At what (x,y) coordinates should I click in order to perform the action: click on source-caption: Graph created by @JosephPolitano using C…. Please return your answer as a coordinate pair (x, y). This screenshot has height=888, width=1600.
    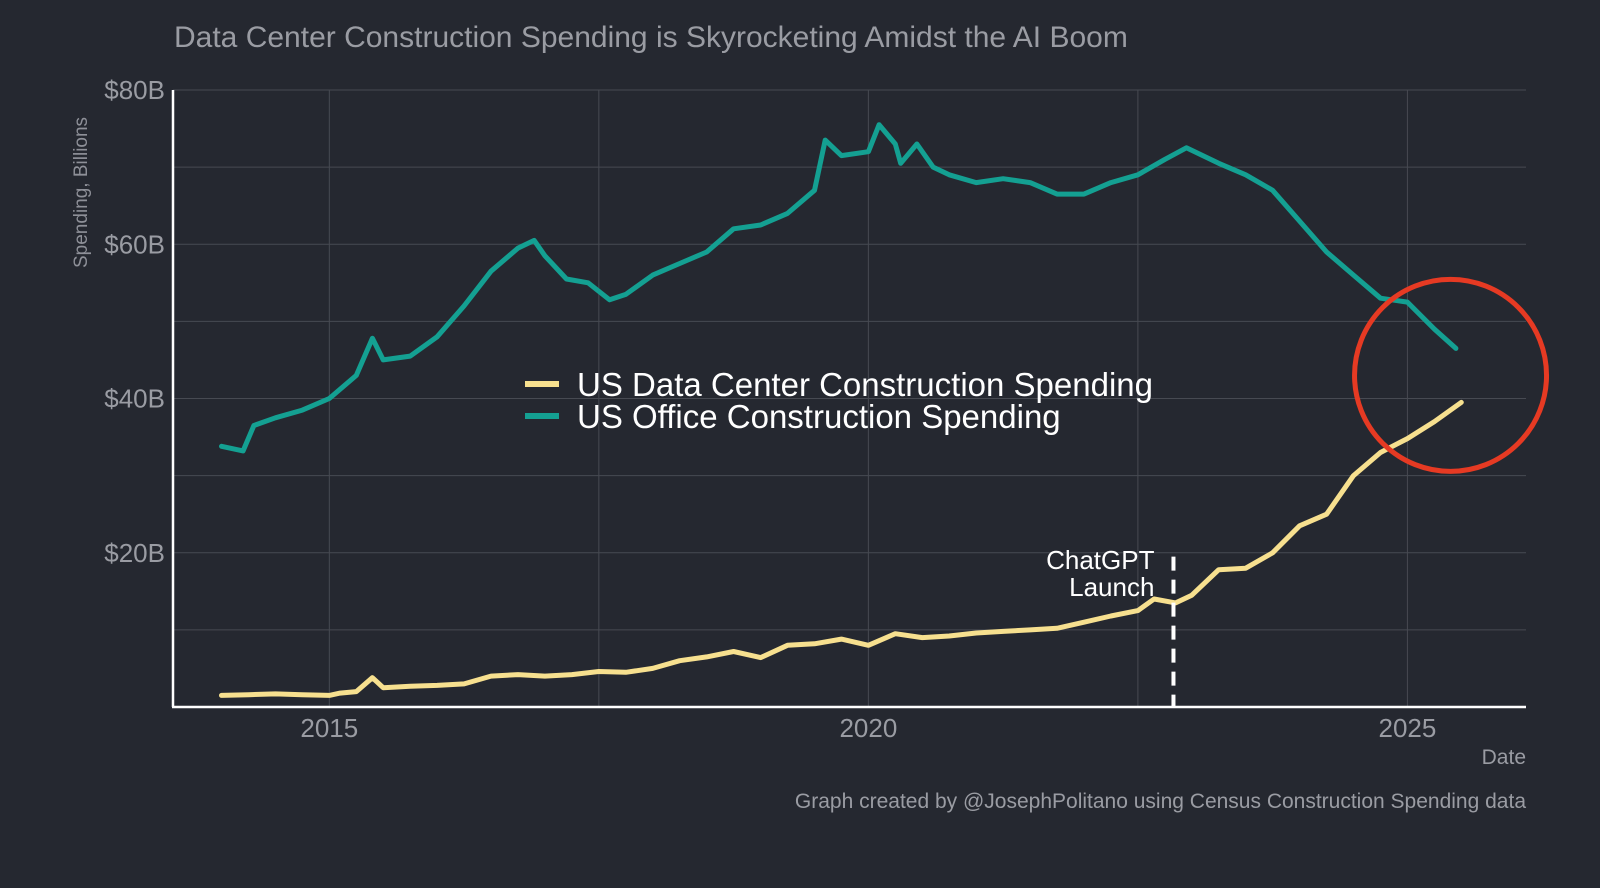
    Looking at the image, I should click on (1160, 801).